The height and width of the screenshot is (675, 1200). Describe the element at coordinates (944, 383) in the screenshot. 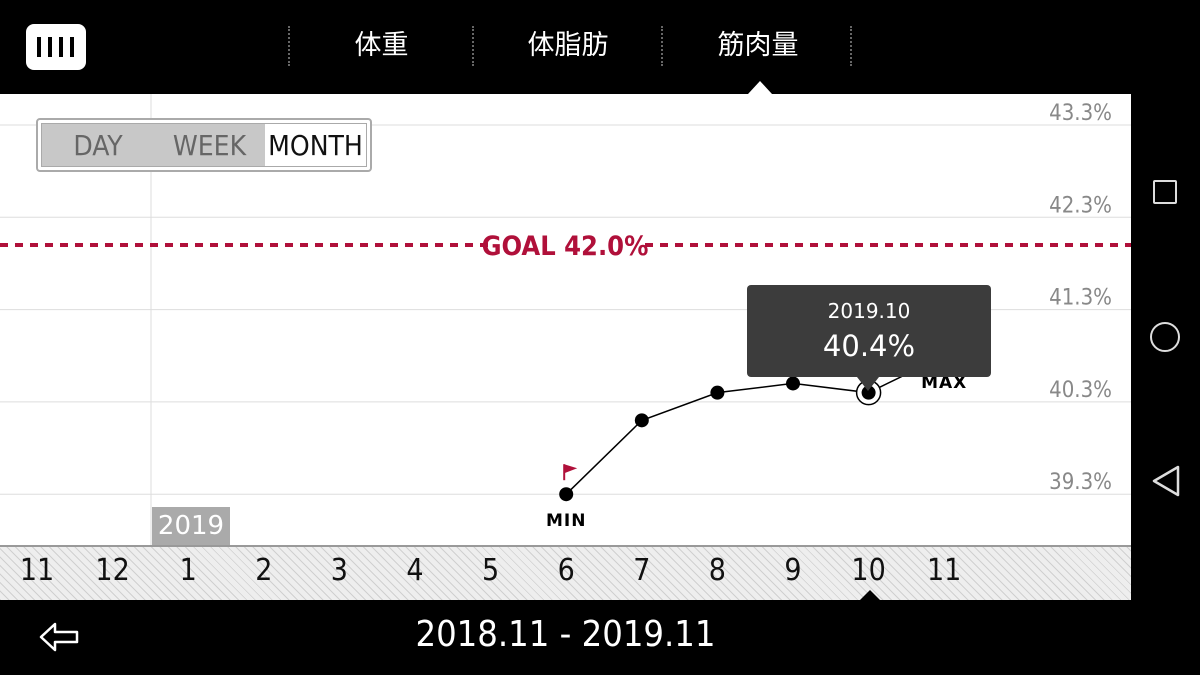

I see `max-label: MAX` at that location.